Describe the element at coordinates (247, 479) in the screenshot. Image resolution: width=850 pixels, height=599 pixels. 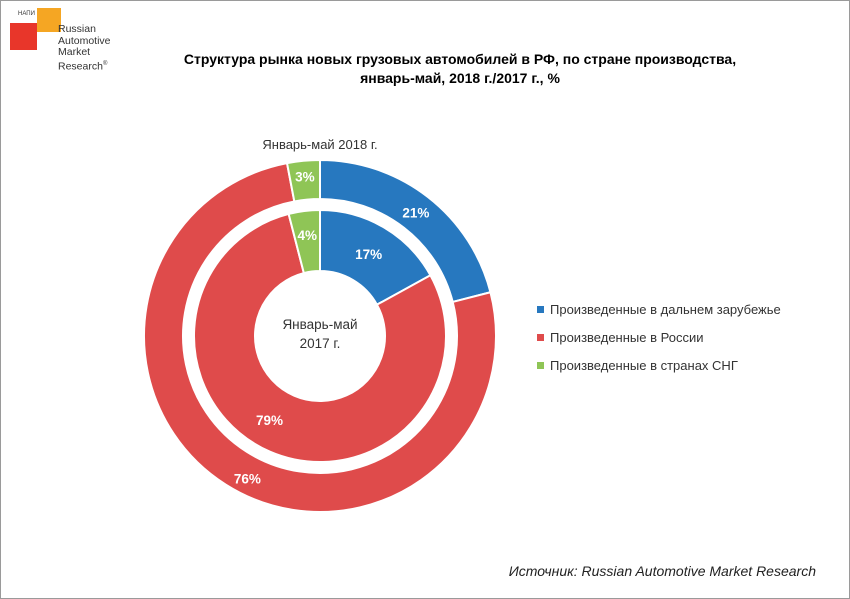
I see `outer-slice-label-1: 76%` at that location.